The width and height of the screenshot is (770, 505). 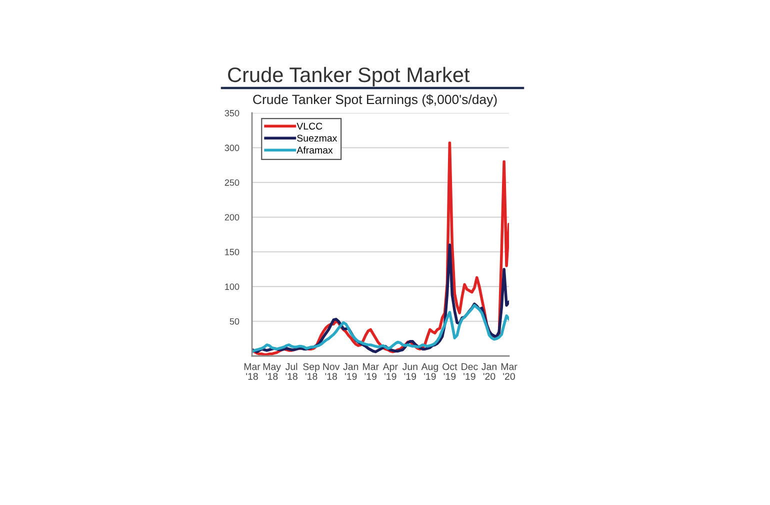 What do you see at coordinates (232, 182) in the screenshot?
I see `y-tick-label: 250` at bounding box center [232, 182].